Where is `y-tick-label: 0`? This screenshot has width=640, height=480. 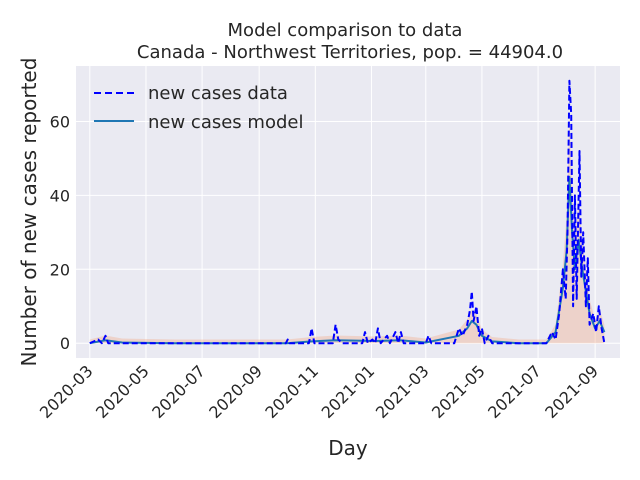 y-tick-label: 0 is located at coordinates (65, 343).